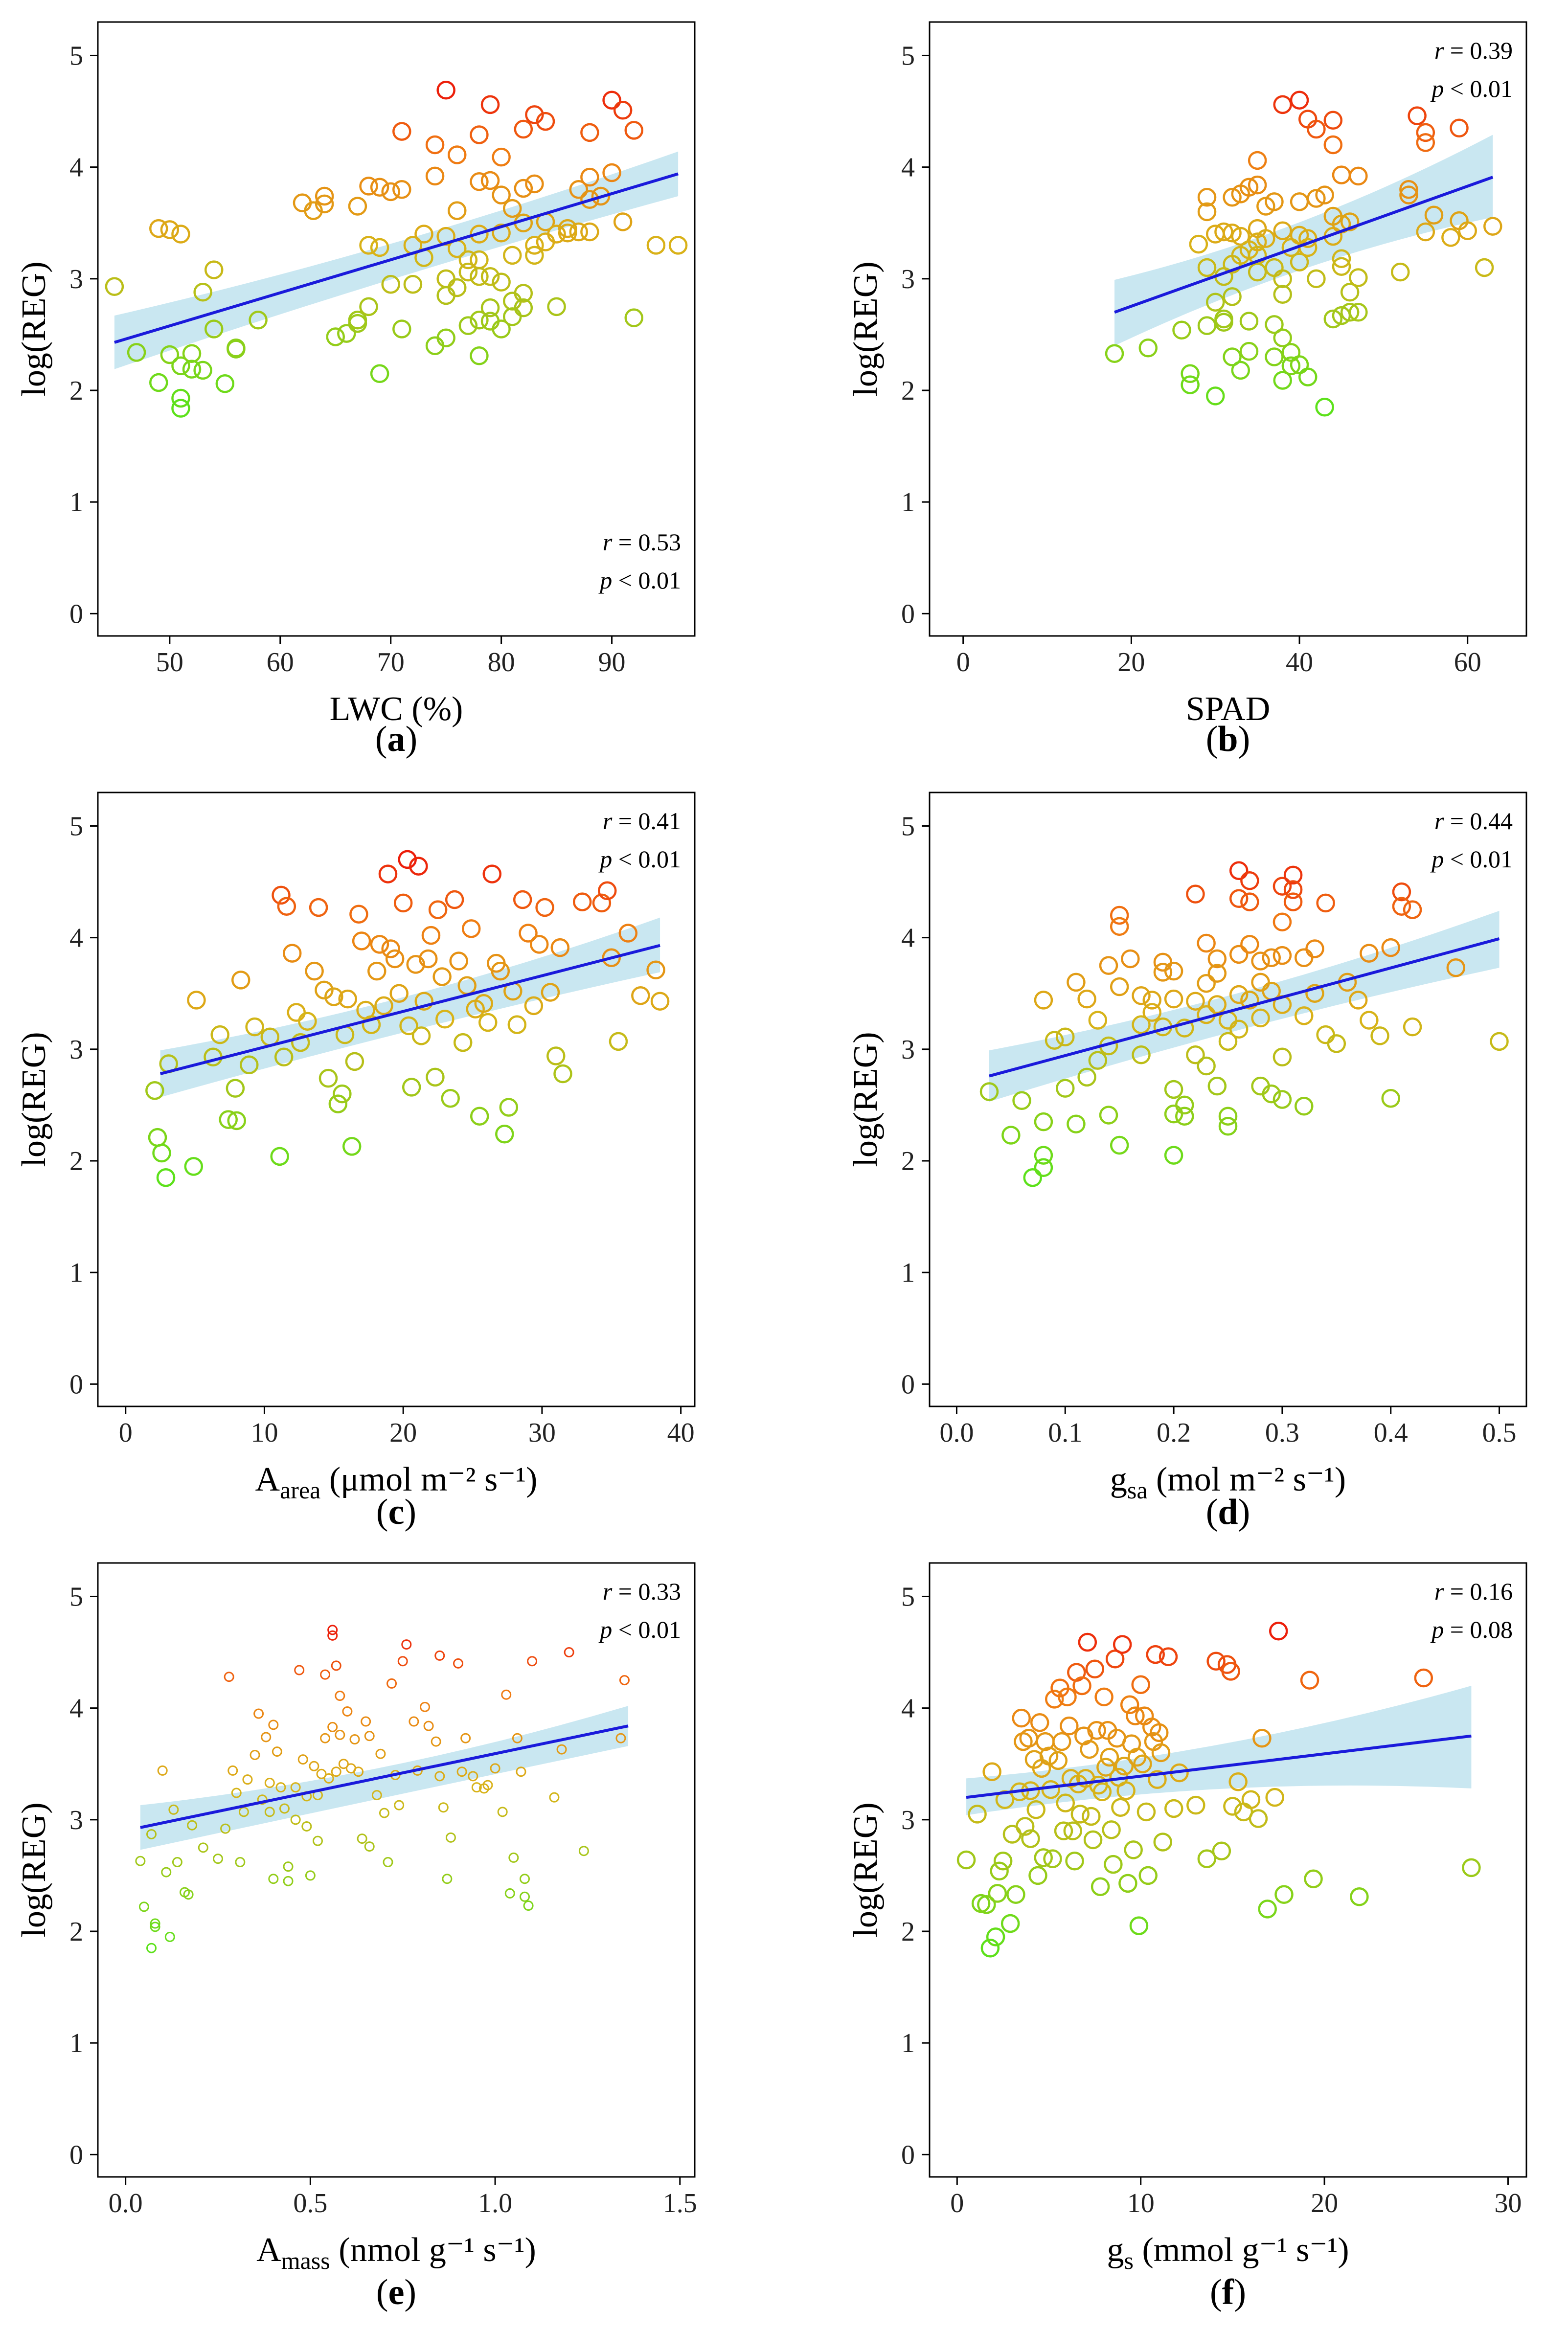  Describe the element at coordinates (1282, 1433) in the screenshot. I see `x-tick-label: 0.3` at that location.